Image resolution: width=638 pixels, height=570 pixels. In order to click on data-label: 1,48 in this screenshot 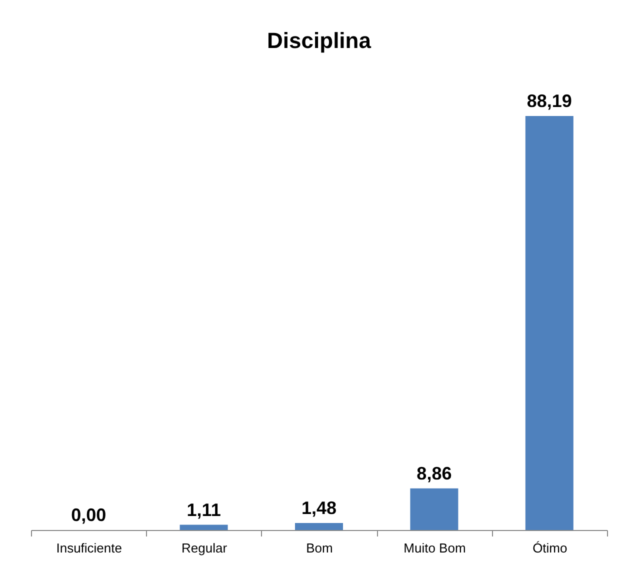, I will do `click(319, 508)`.